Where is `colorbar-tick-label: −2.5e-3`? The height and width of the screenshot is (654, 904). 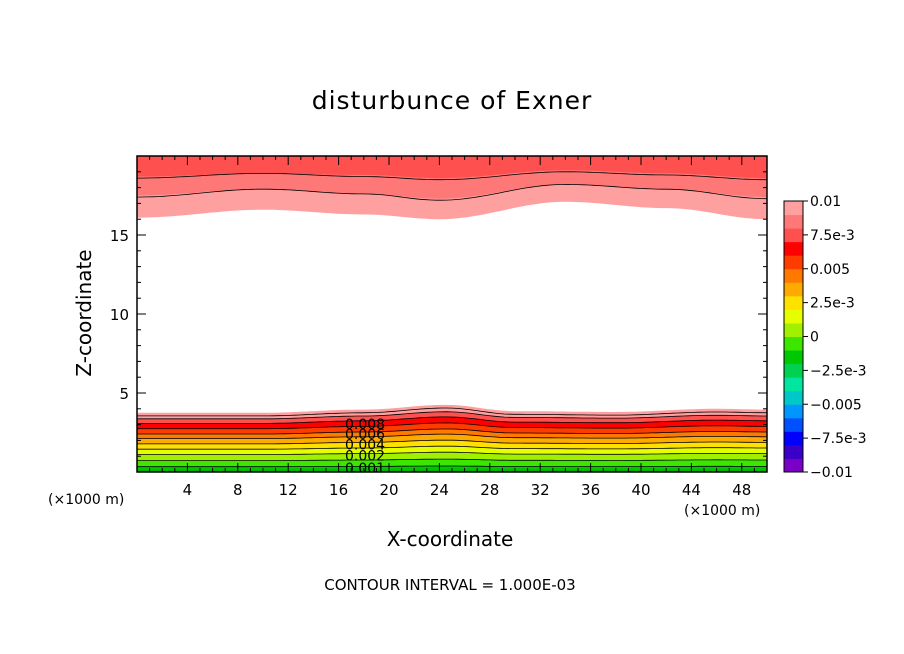 colorbar-tick-label: −2.5e-3 is located at coordinates (838, 371).